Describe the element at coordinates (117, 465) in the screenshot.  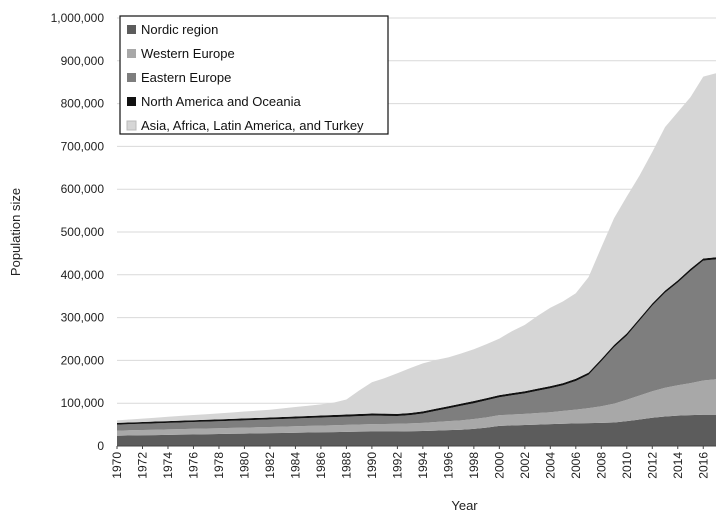
I see `x-tick-label: 1970` at that location.